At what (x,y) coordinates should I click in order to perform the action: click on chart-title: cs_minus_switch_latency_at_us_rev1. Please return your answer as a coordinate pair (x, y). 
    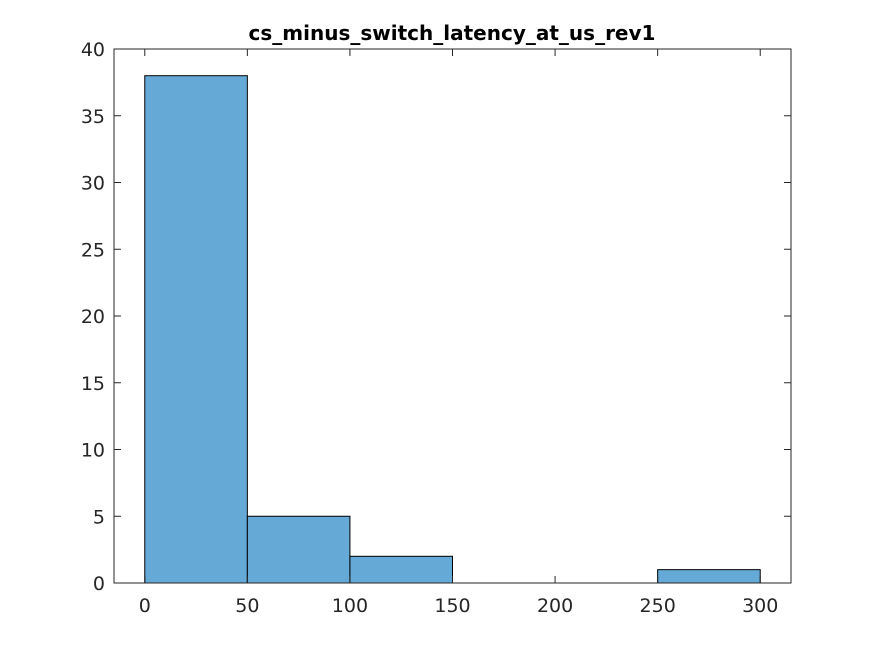
    Looking at the image, I should click on (452, 33).